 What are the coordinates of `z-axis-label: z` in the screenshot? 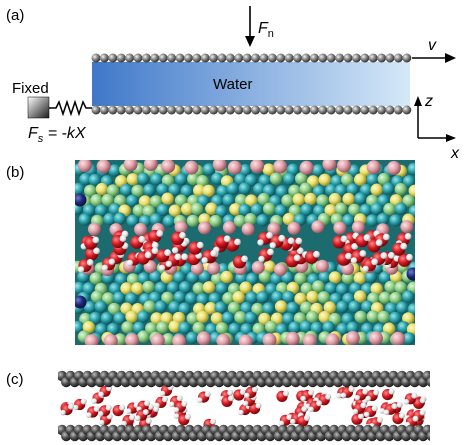 It's located at (428, 101).